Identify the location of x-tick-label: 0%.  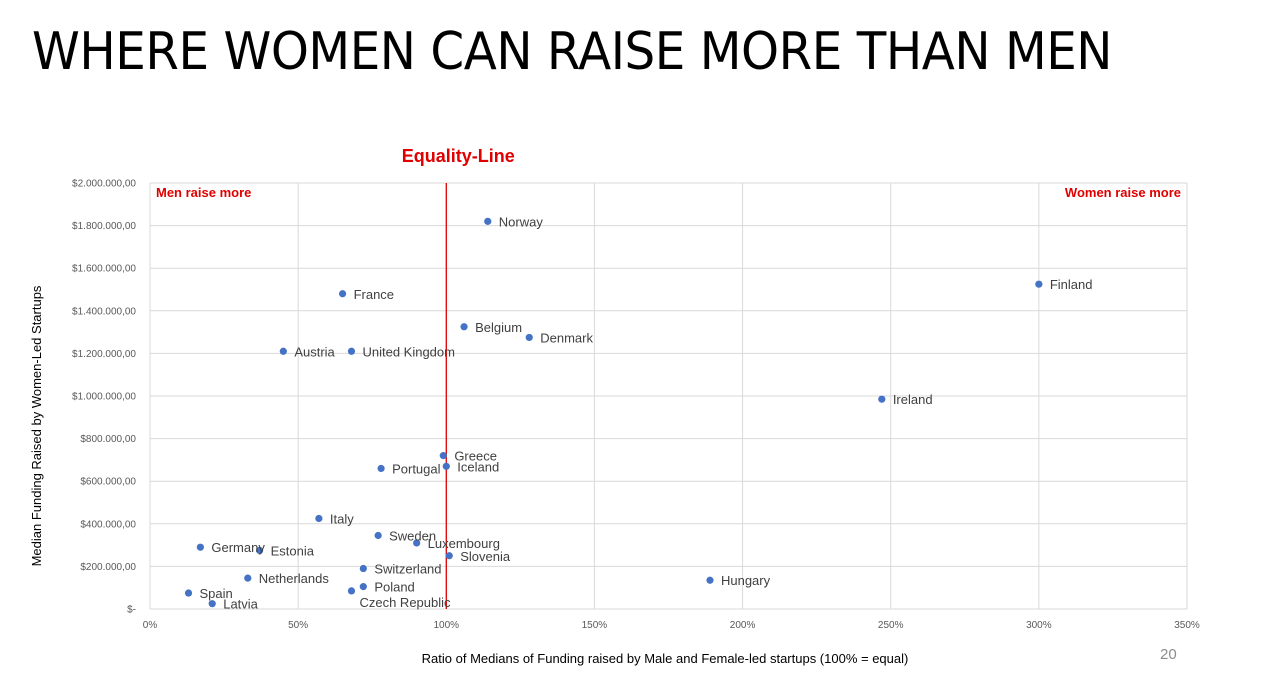
(150, 625).